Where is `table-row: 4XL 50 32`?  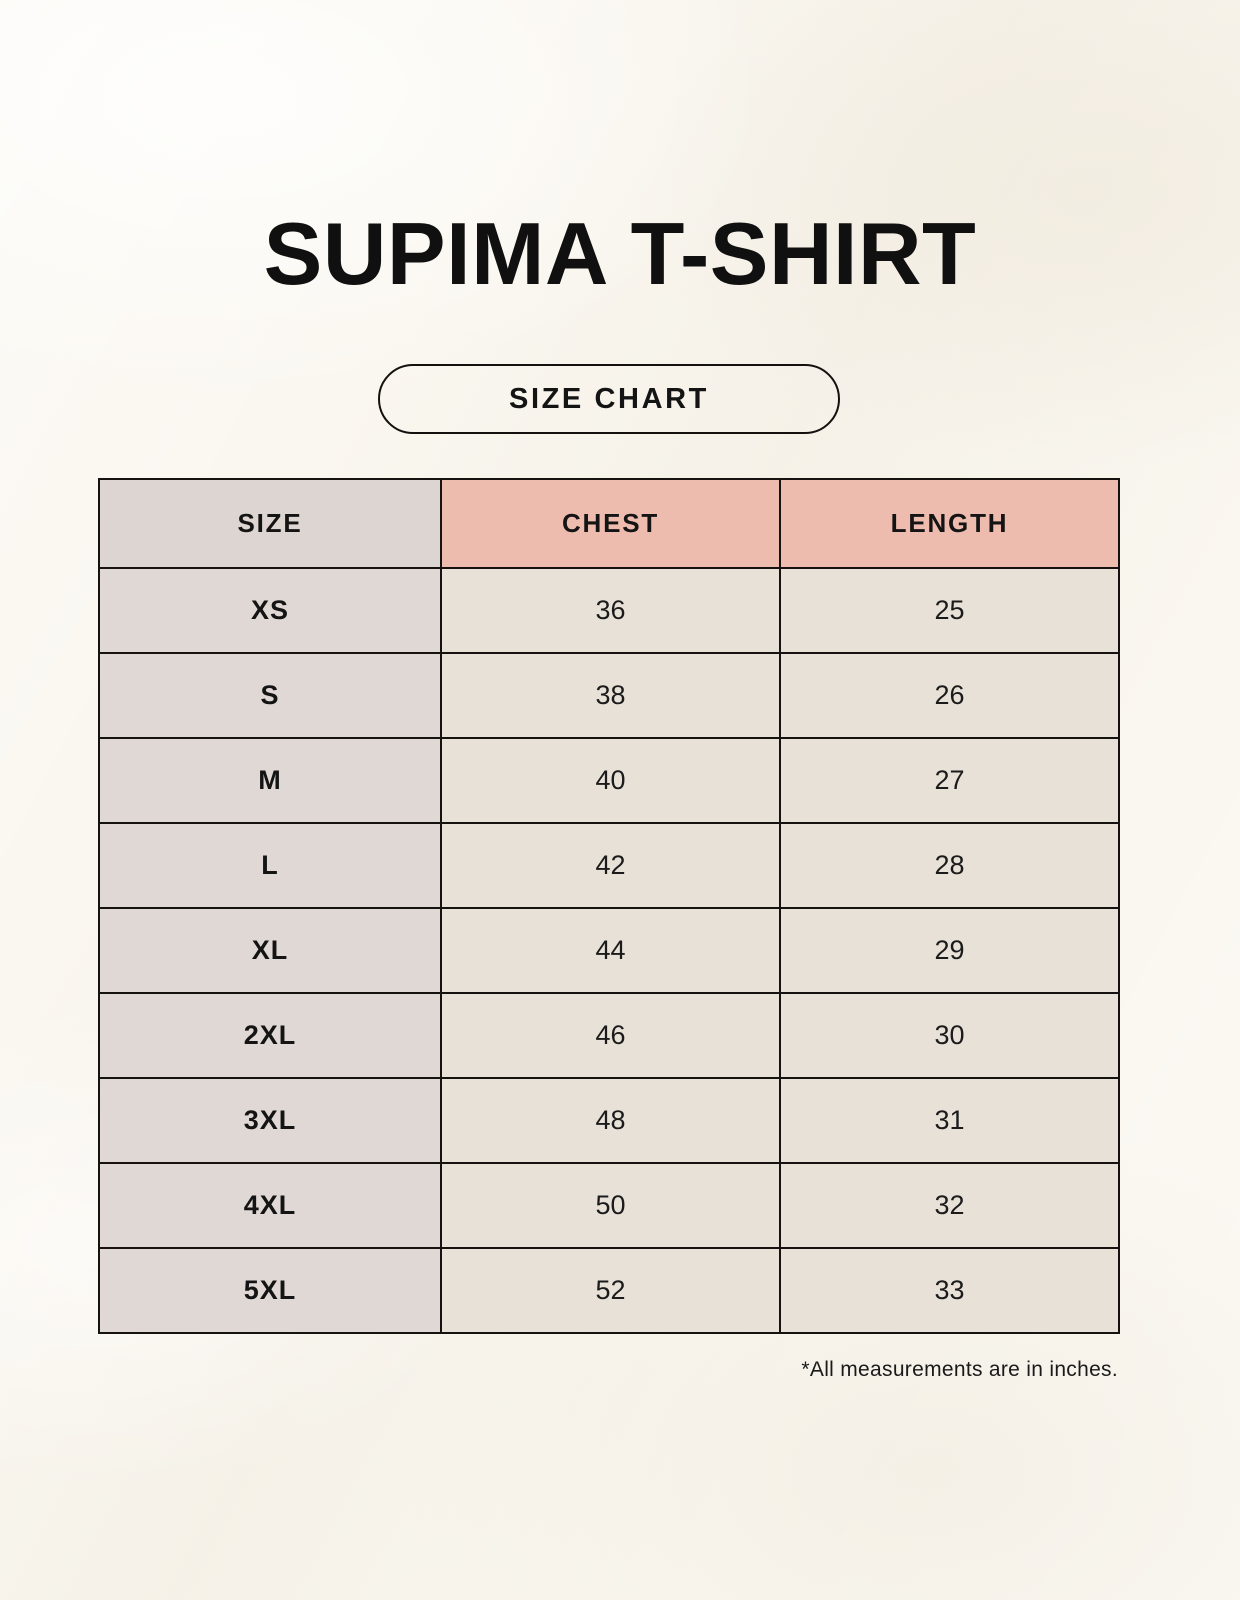 table-row: 4XL 50 32 is located at coordinates (609, 1205).